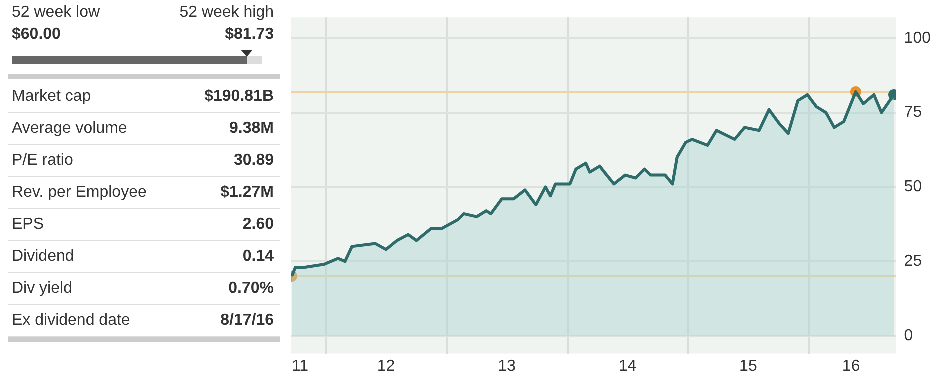  What do you see at coordinates (37, 35) in the screenshot?
I see `text: $60.00` at bounding box center [37, 35].